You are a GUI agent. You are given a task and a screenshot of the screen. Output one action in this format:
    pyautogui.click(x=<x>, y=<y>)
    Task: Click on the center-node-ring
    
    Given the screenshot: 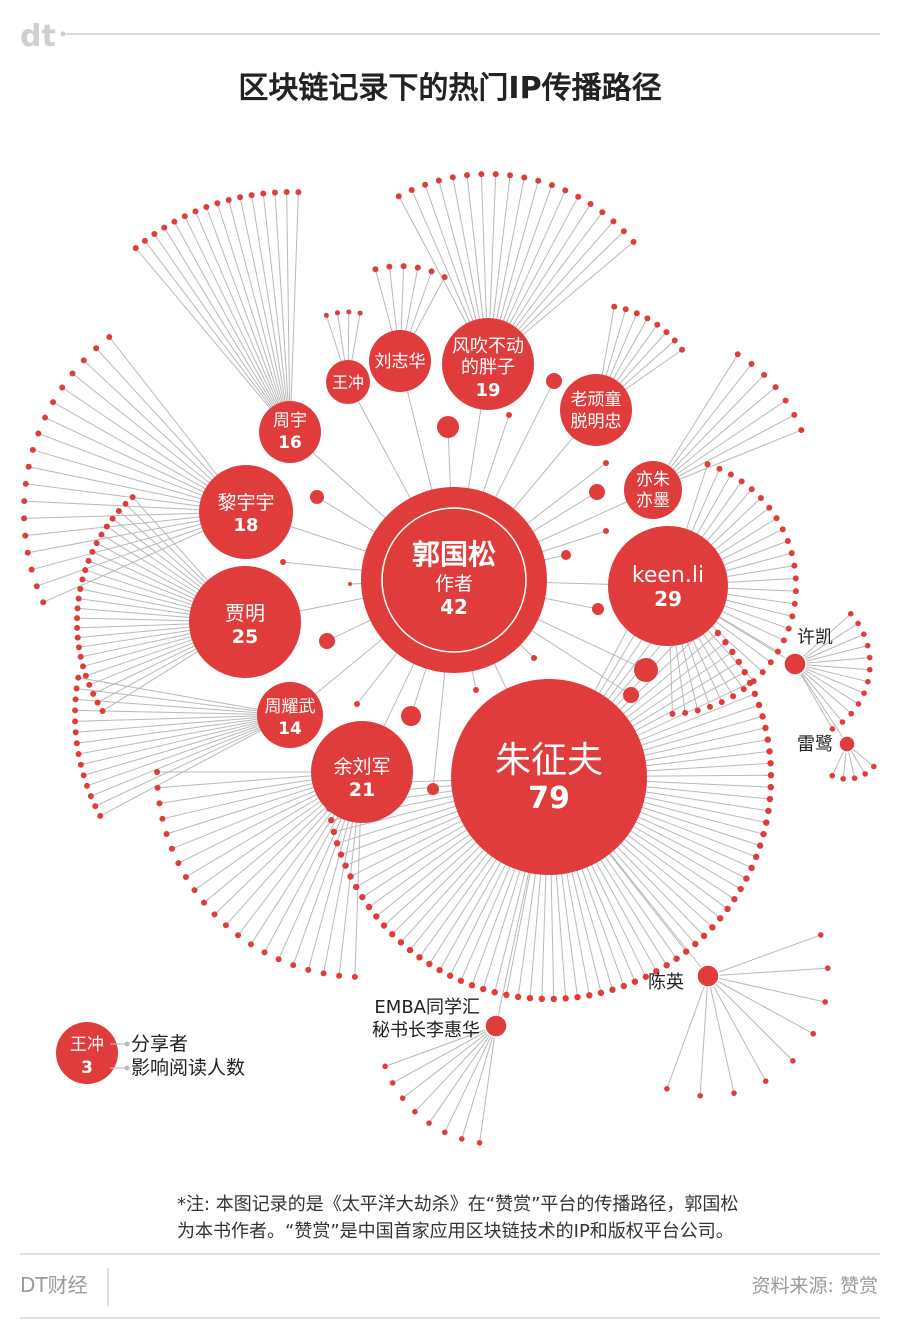 What is the action you would take?
    pyautogui.click(x=454, y=580)
    